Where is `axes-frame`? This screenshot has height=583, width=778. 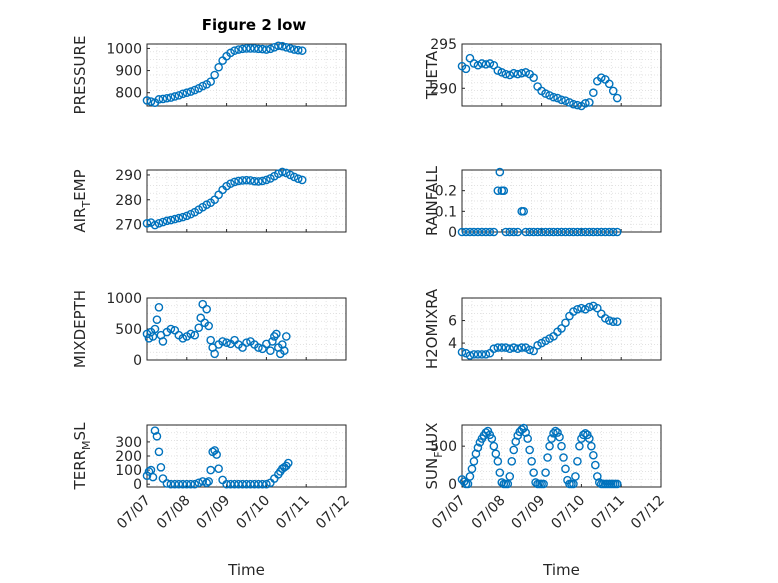 axes-frame is located at coordinates (246, 75).